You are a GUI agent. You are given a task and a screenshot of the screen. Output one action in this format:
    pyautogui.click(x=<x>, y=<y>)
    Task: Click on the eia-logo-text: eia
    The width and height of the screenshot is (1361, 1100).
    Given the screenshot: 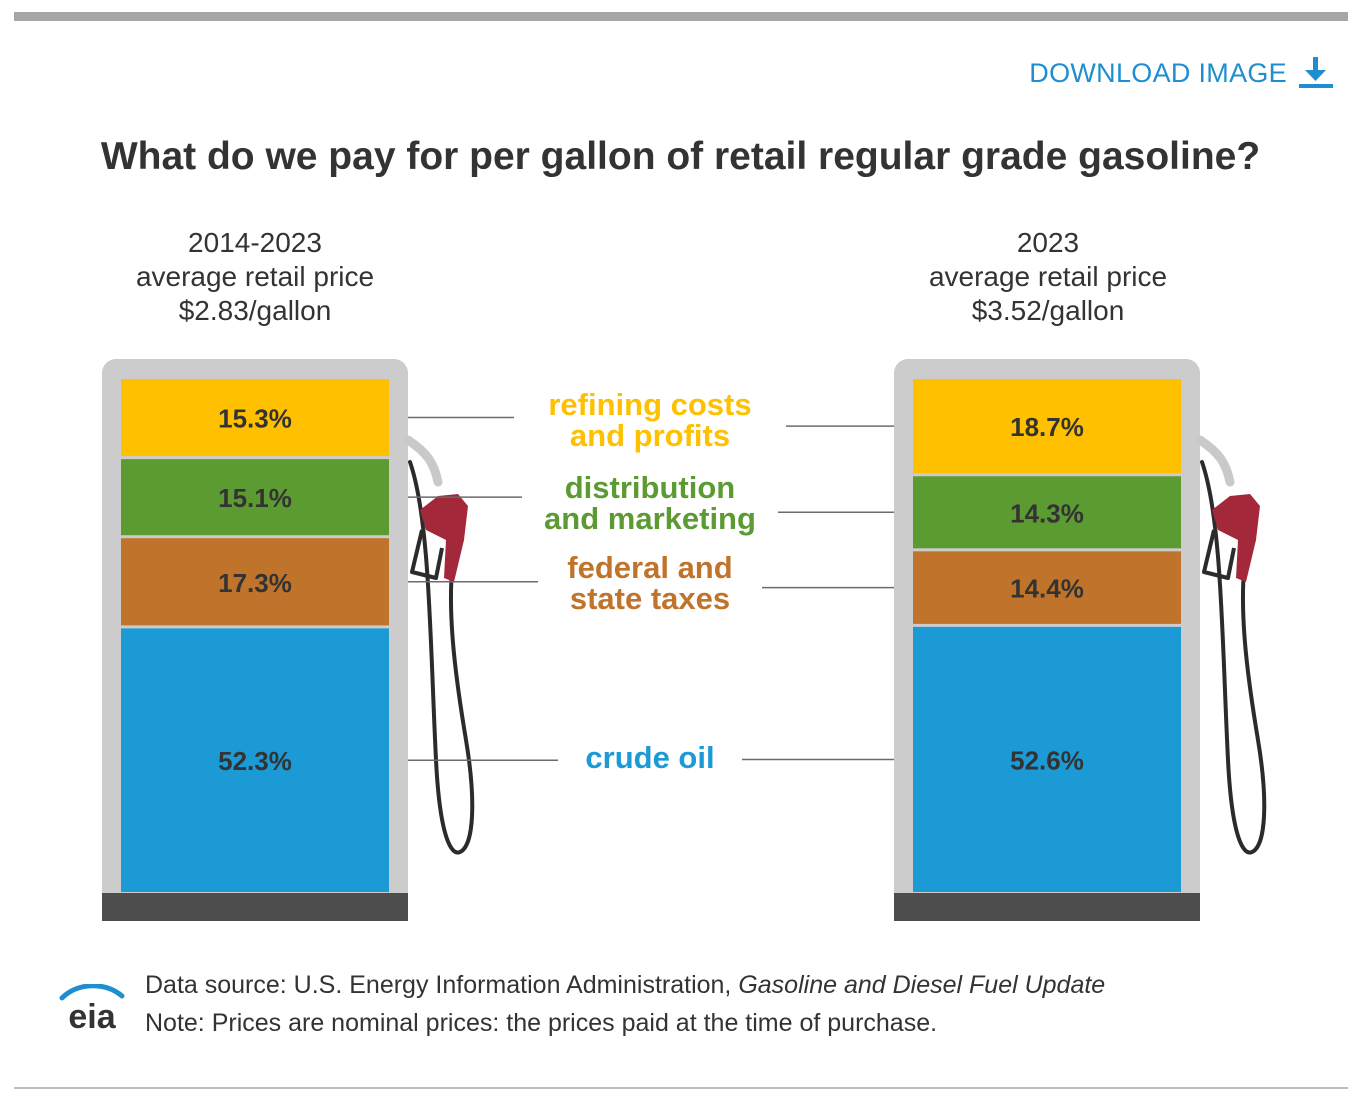 What is the action you would take?
    pyautogui.click(x=92, y=1015)
    